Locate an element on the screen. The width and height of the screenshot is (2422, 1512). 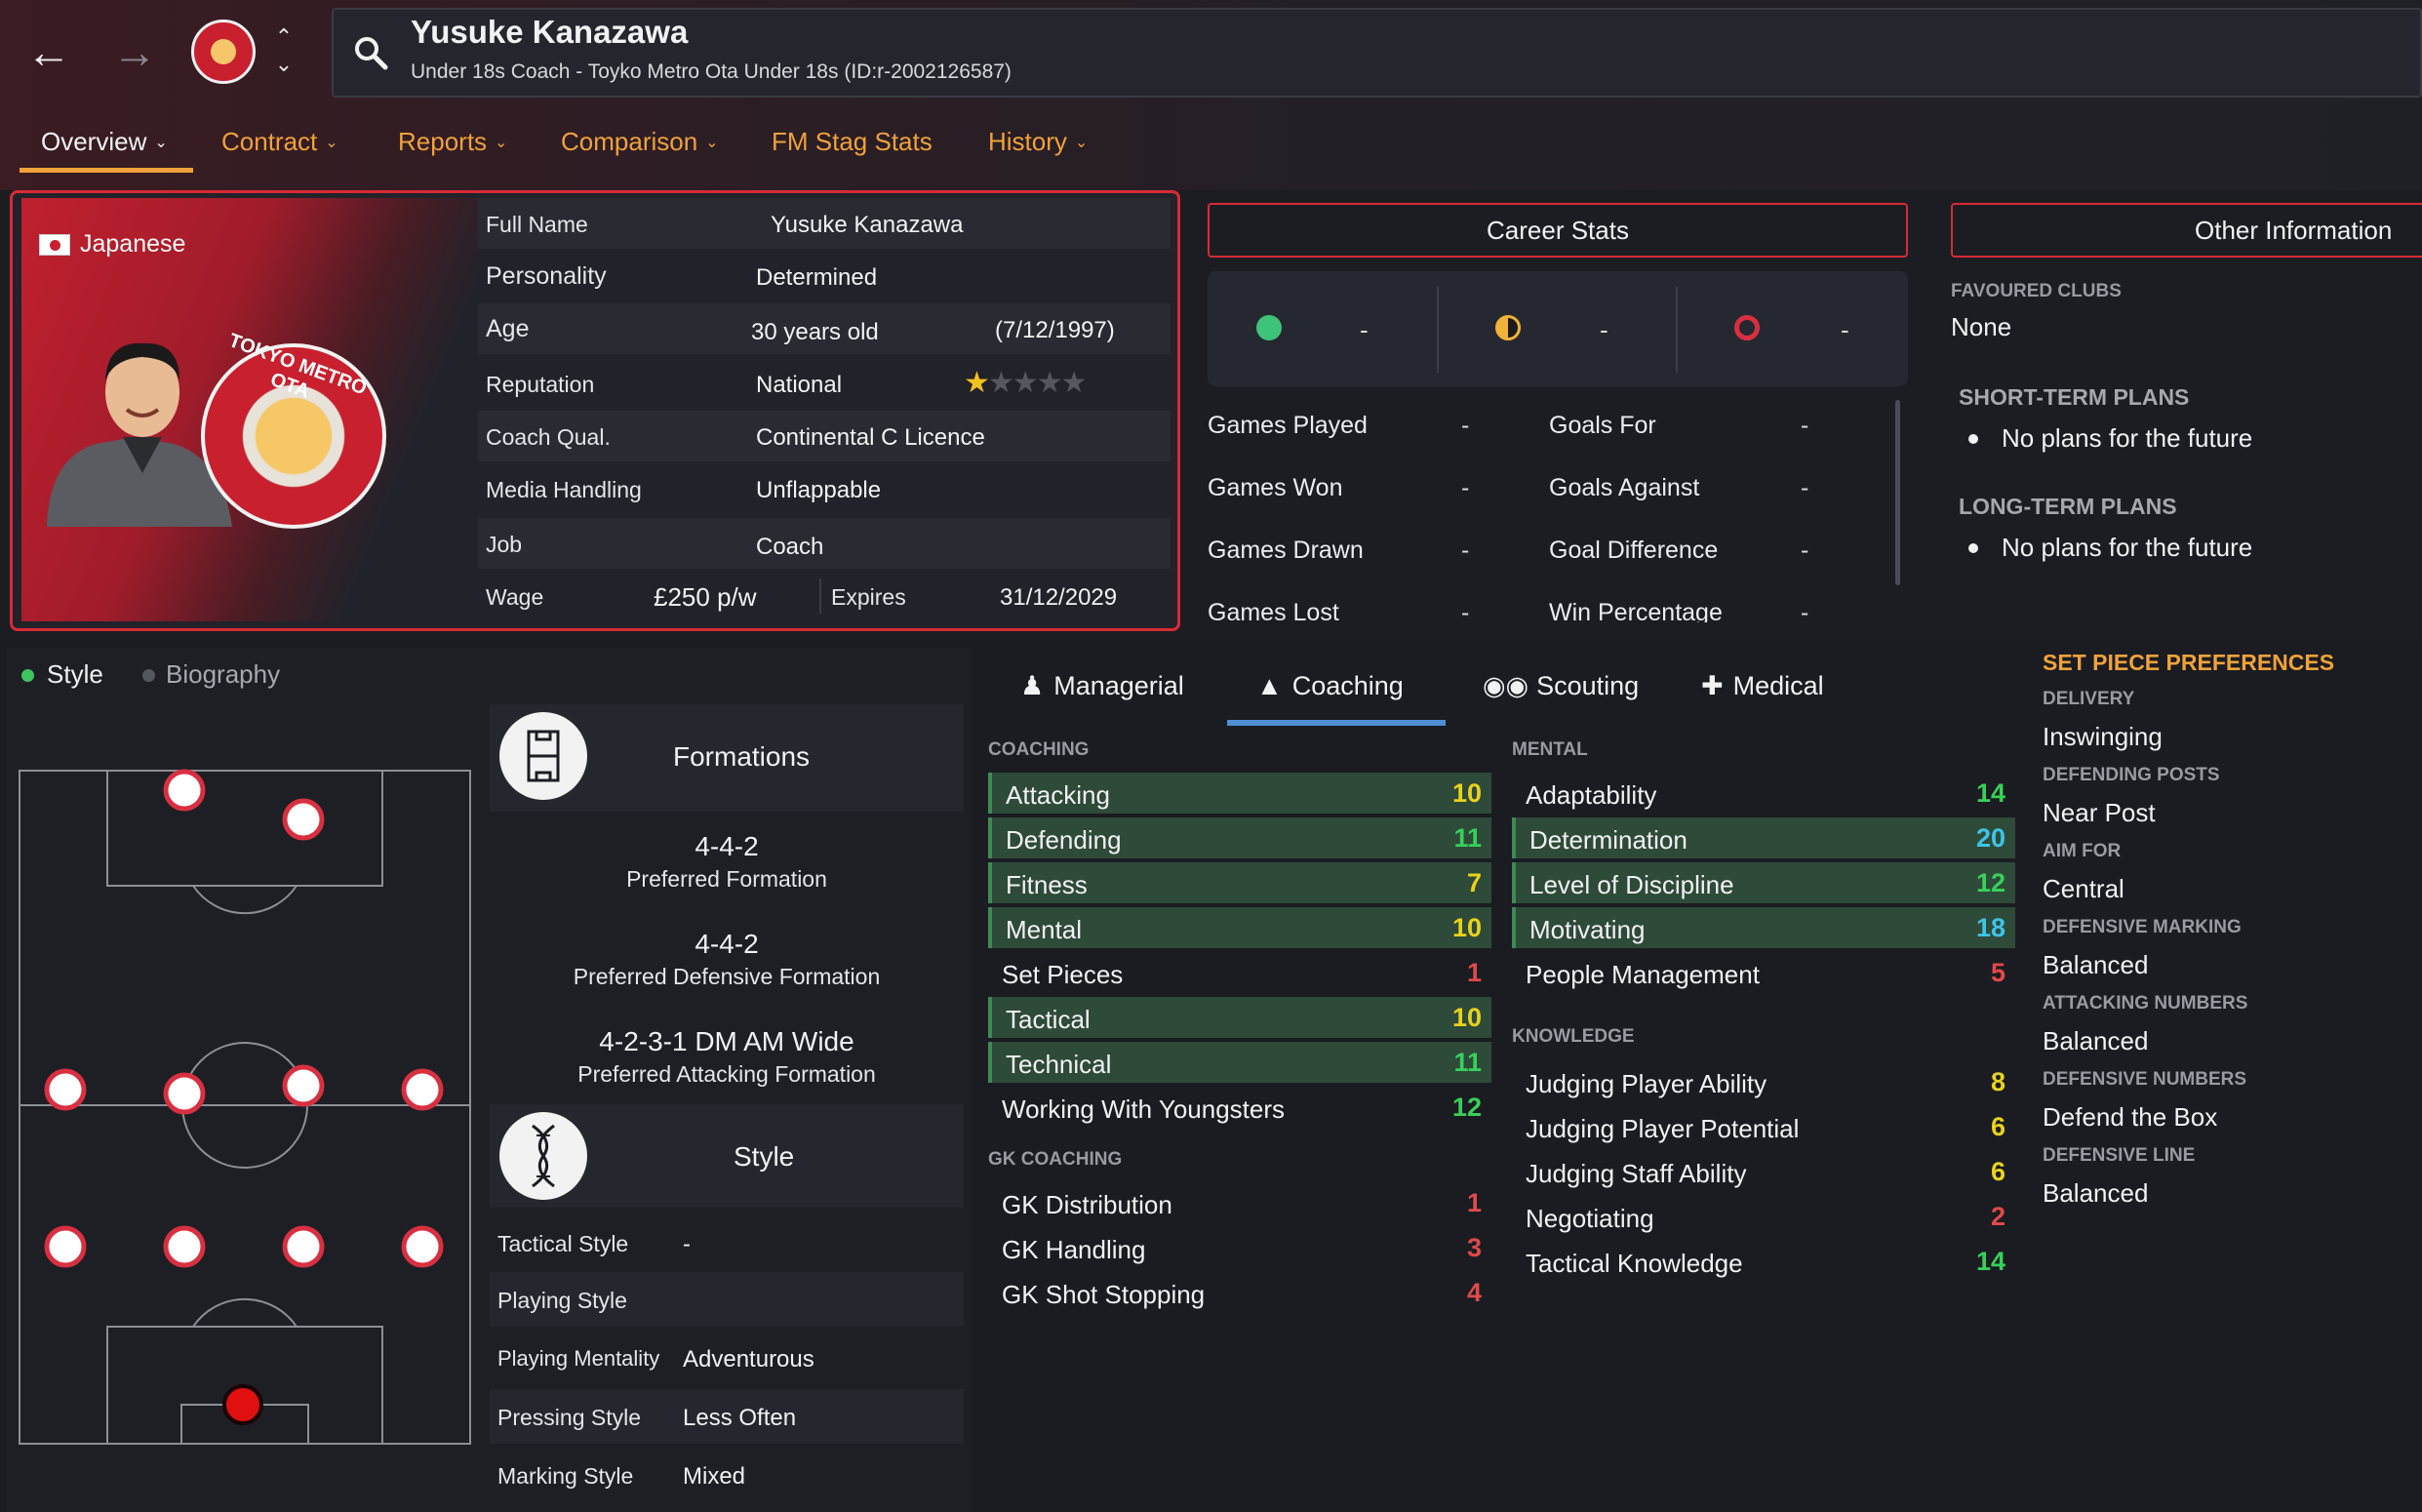
tab-scouting: ◉◉ Scouting is located at coordinates (1561, 686).